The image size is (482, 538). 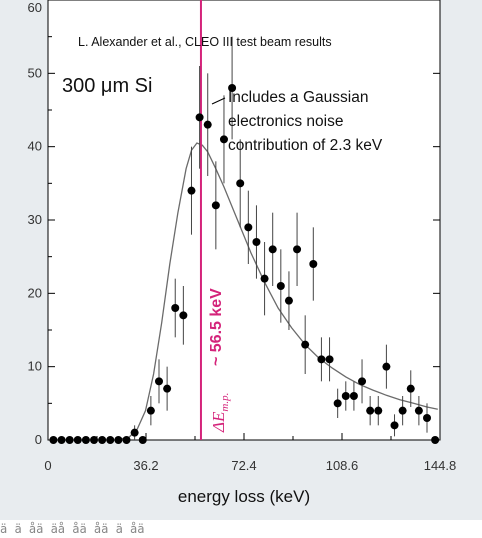 I want to click on material-label: 300 μm Si, so click(x=107, y=86).